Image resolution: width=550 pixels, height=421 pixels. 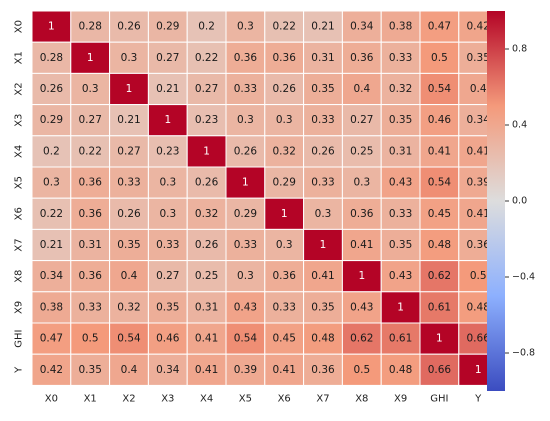 I want to click on x-tick-label: X5, so click(x=245, y=398).